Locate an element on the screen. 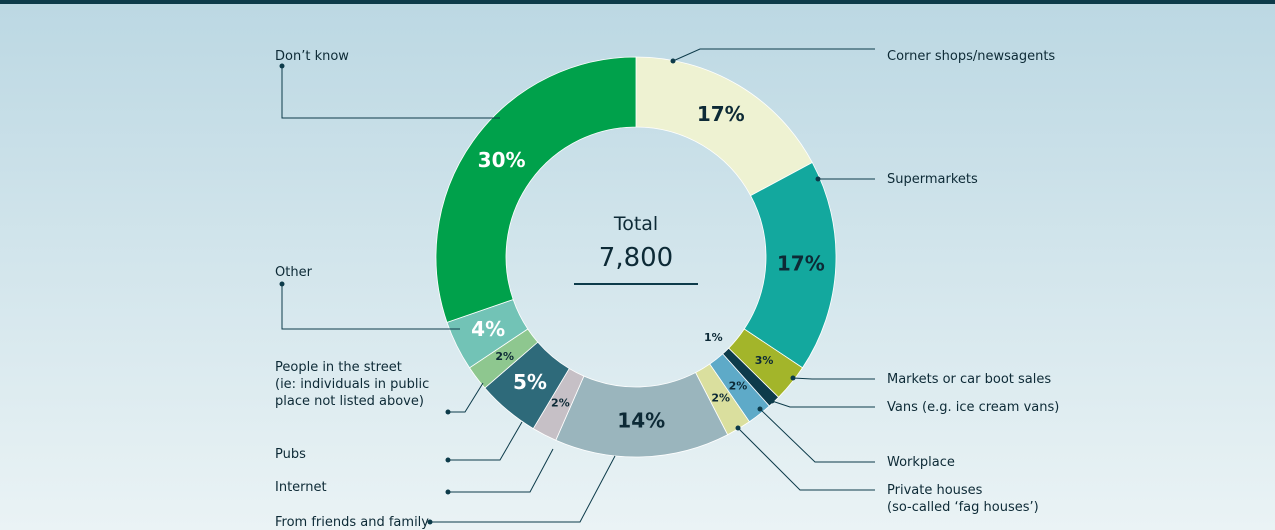 The height and width of the screenshot is (530, 1275). category-label: Supermarkets is located at coordinates (932, 179).